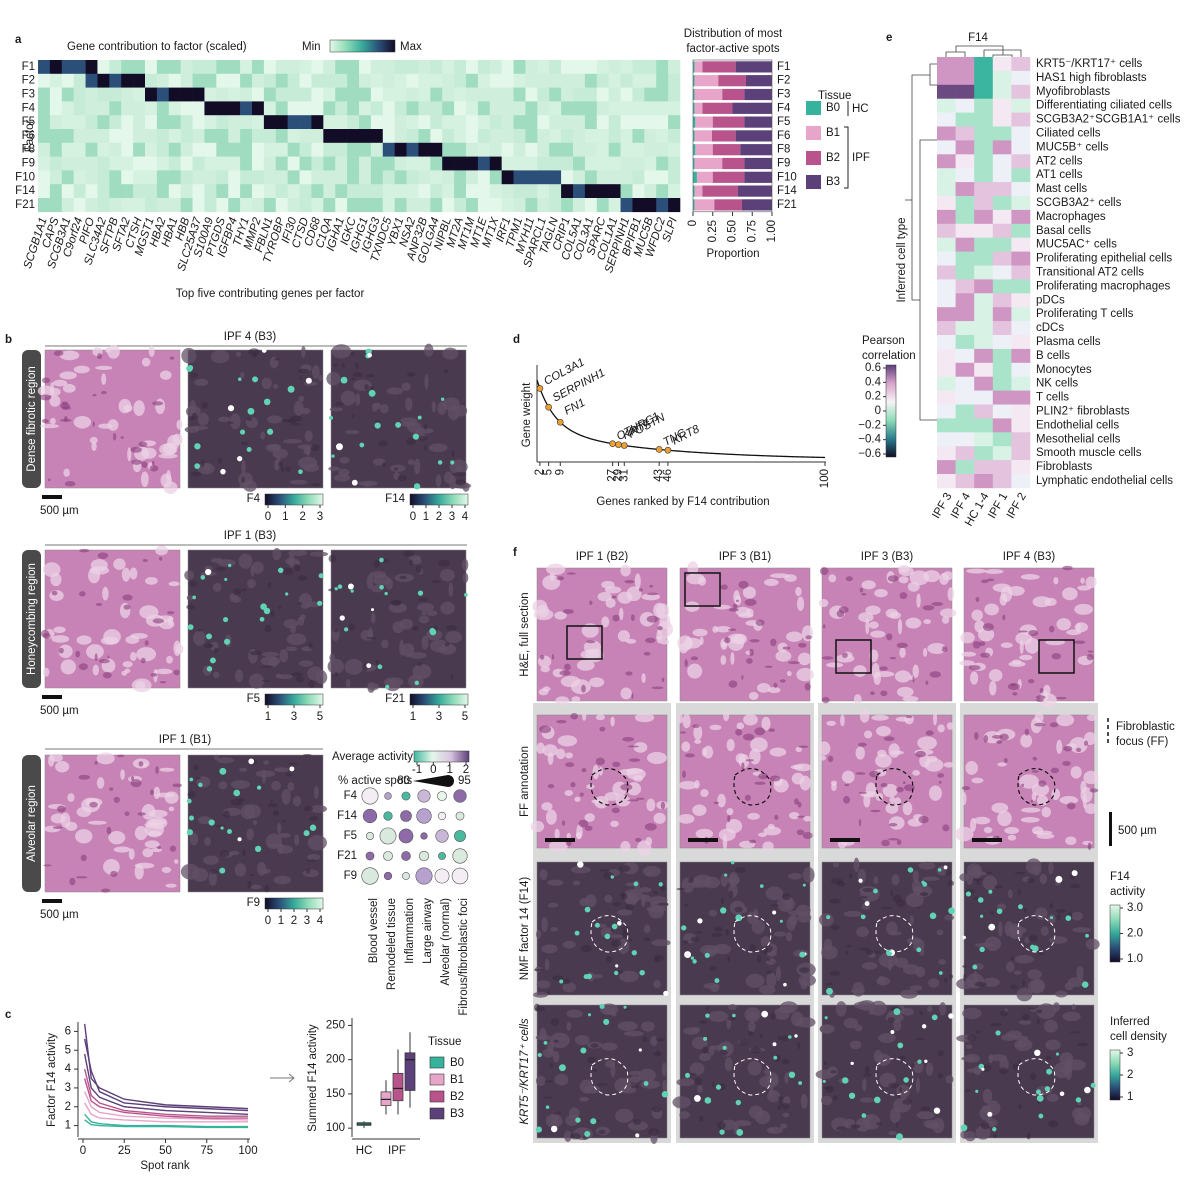  Describe the element at coordinates (399, 417) in the screenshot. I see `image` at that location.